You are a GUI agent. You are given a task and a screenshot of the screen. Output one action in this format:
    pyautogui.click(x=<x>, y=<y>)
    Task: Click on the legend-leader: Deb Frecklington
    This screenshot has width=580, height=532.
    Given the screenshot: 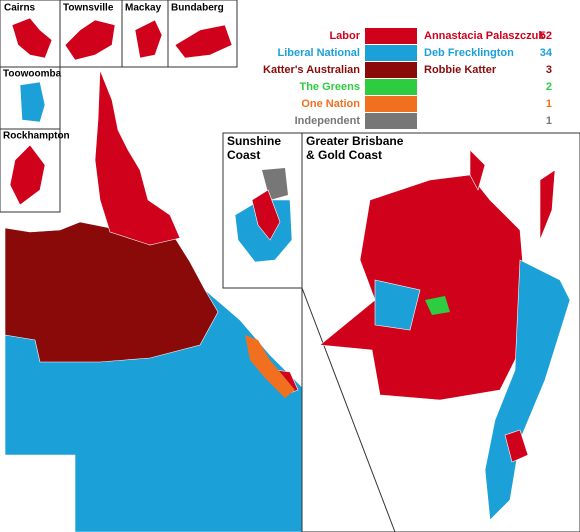 What is the action you would take?
    pyautogui.click(x=469, y=53)
    